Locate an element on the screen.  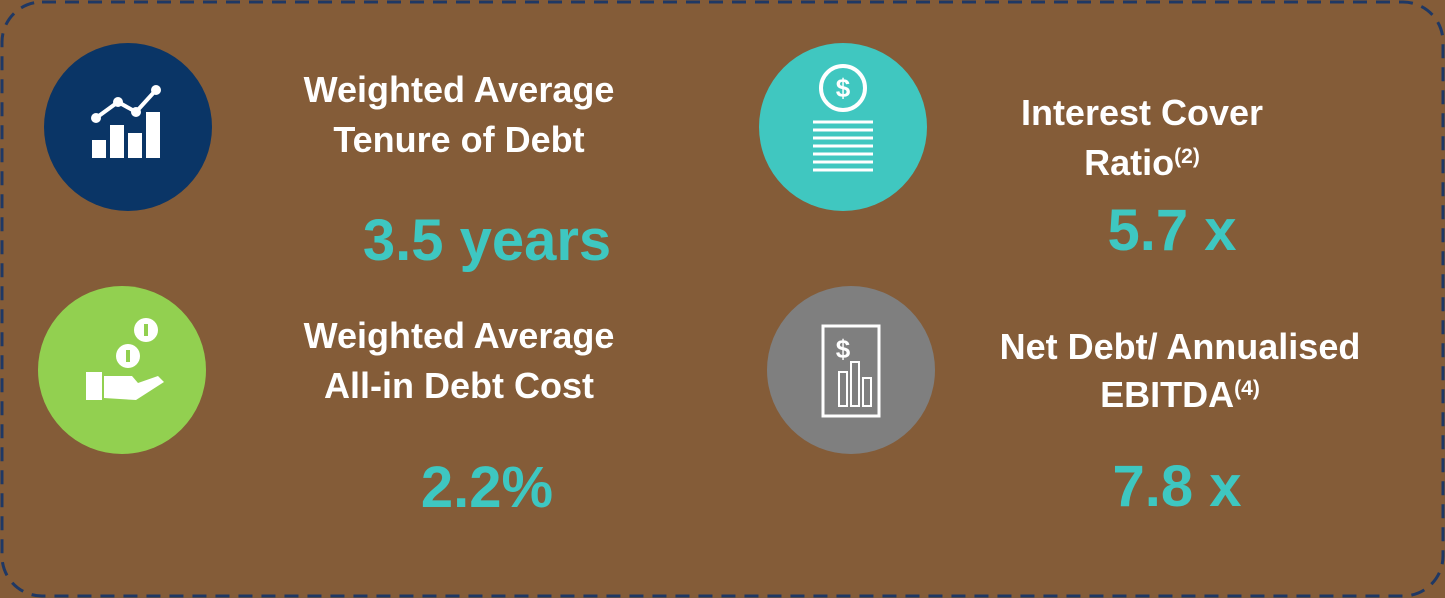
metric-value: 3.5 years is located at coordinates (487, 240).